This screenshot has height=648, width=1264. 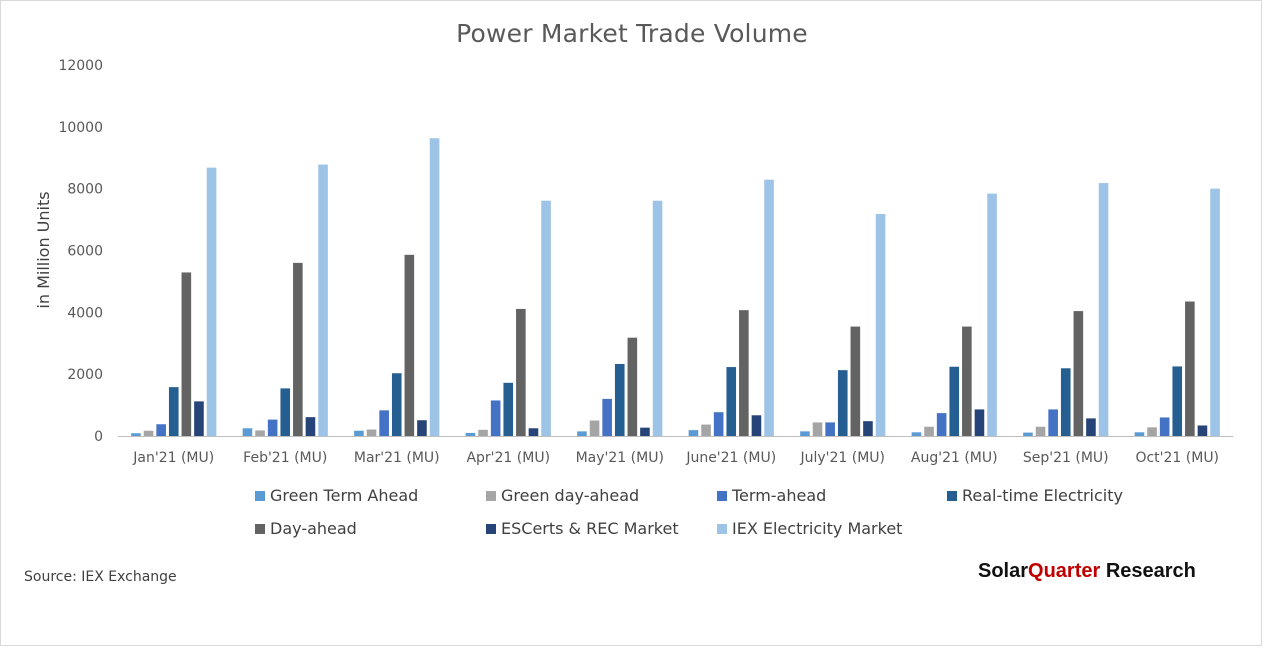 What do you see at coordinates (85, 375) in the screenshot?
I see `y-tick-label: 2000` at bounding box center [85, 375].